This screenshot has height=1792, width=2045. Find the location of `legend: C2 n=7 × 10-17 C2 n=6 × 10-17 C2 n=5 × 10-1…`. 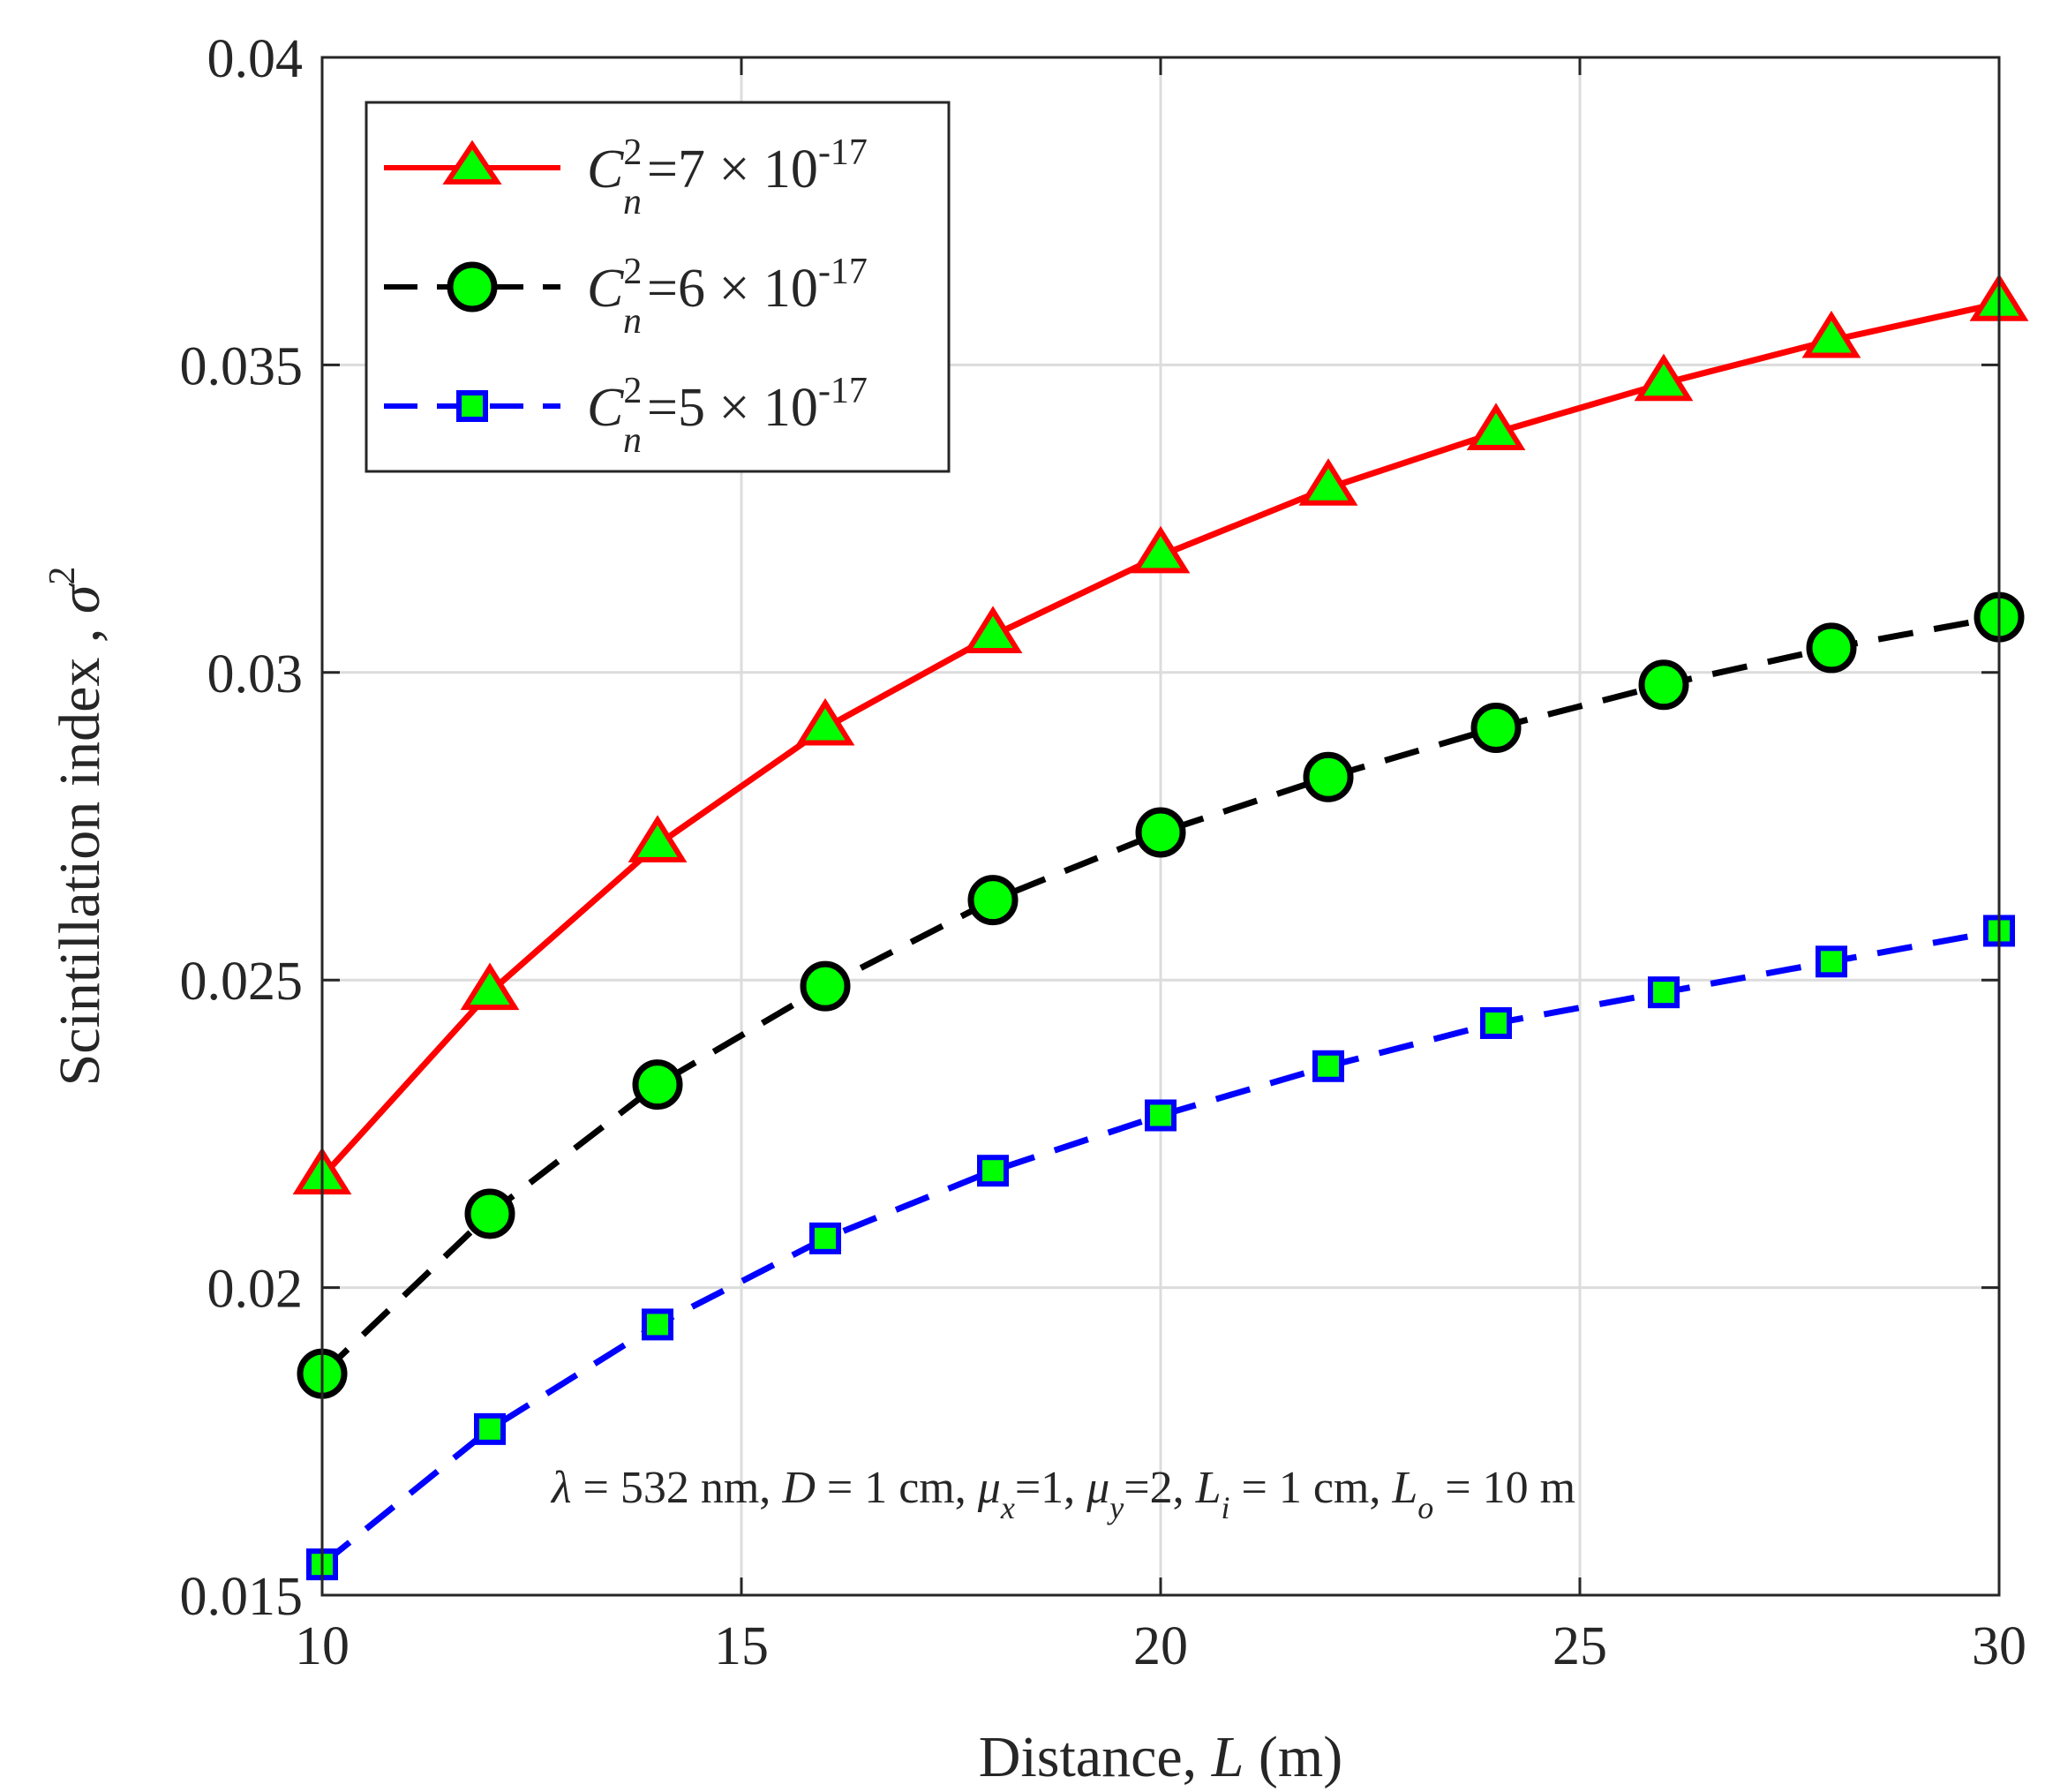

legend: C2 n=7 × 10-17 C2 n=6 × 10-17 C2 n=5 × 10-1… is located at coordinates (658, 287).